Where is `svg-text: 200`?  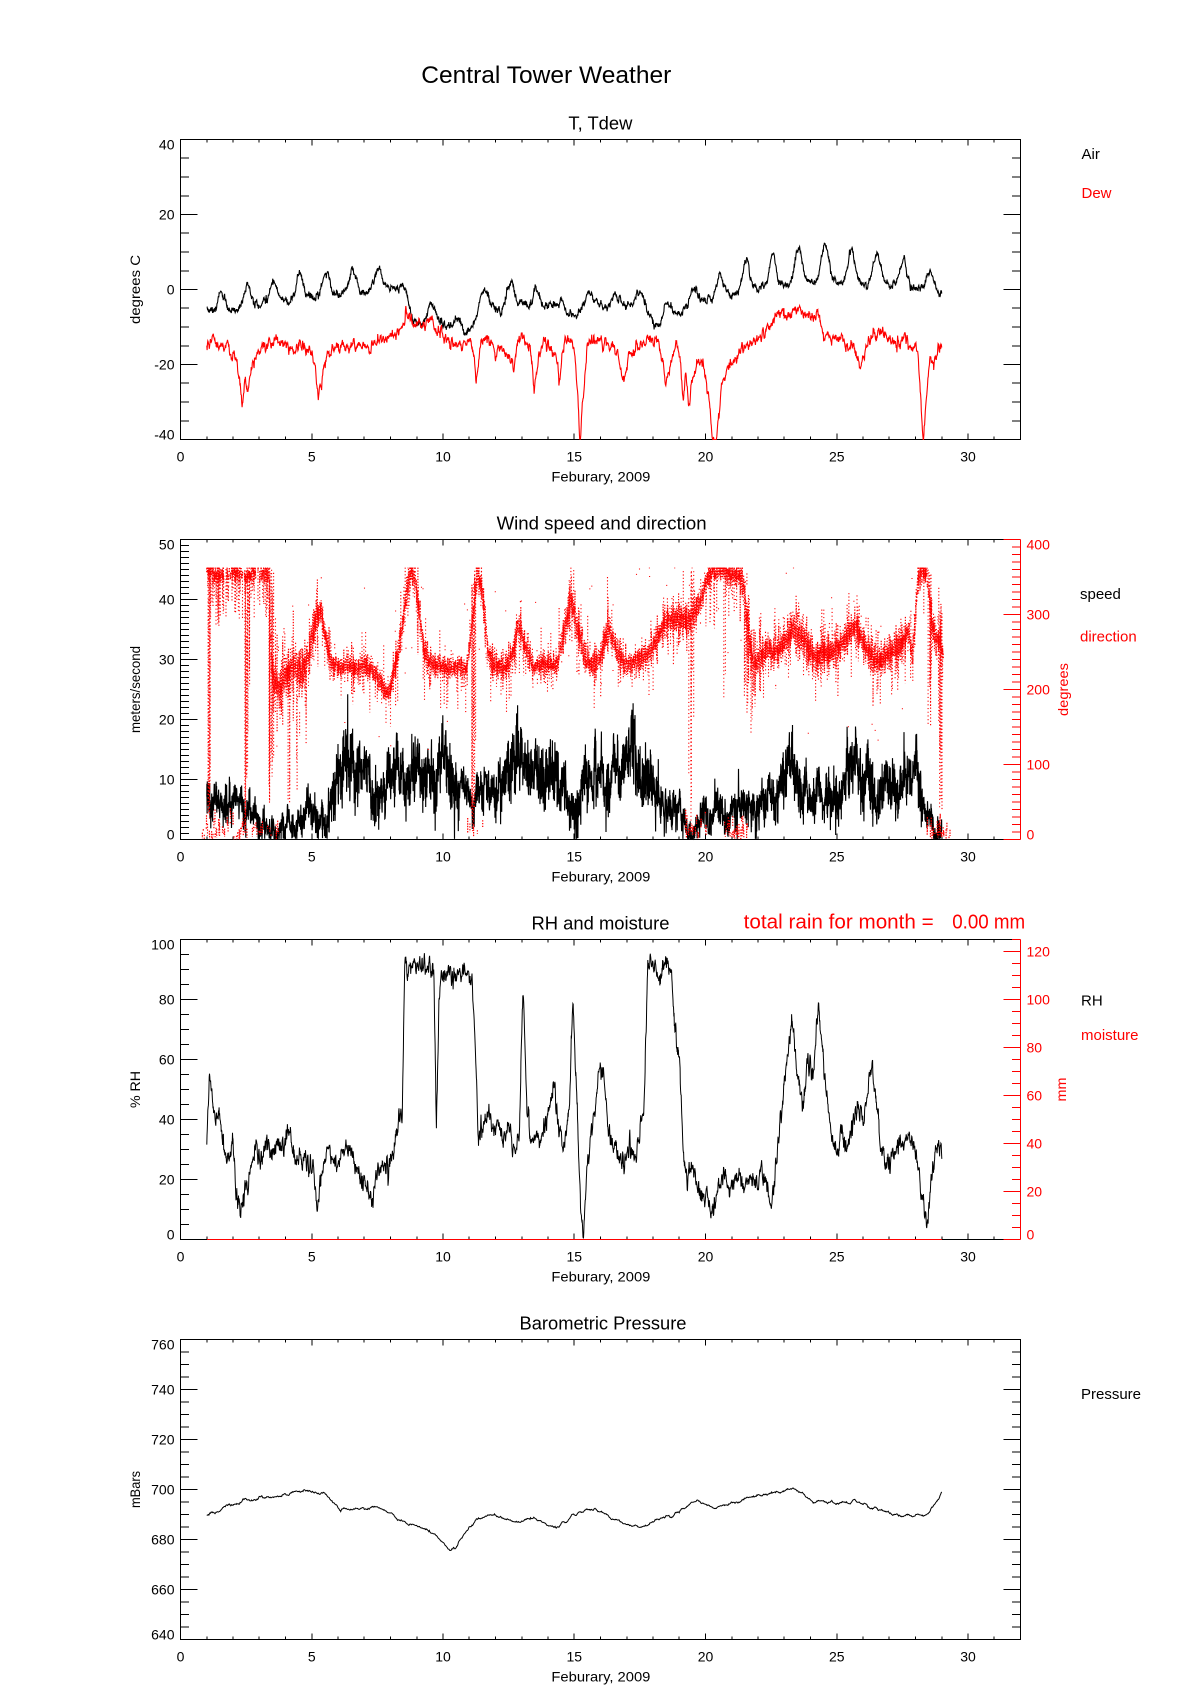
svg-text: 200 is located at coordinates (1039, 690).